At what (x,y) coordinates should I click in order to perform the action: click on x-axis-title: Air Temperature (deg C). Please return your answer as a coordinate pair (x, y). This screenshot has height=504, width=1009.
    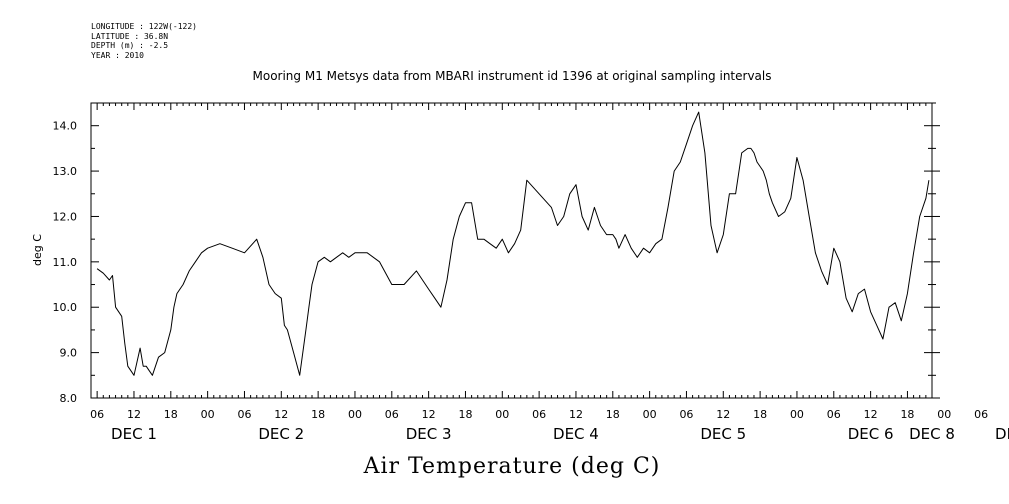
    Looking at the image, I should click on (512, 466).